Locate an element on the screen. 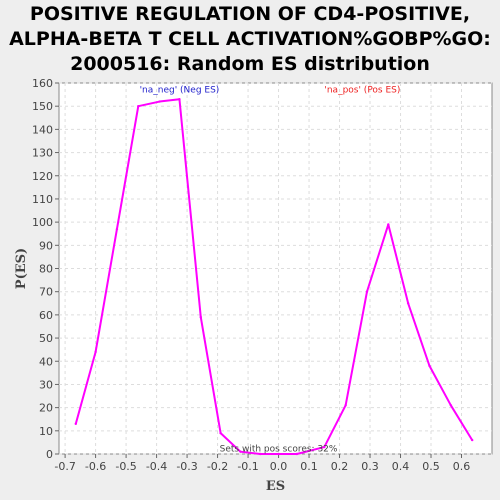  x-tick-label: 0.0 is located at coordinates (279, 466).